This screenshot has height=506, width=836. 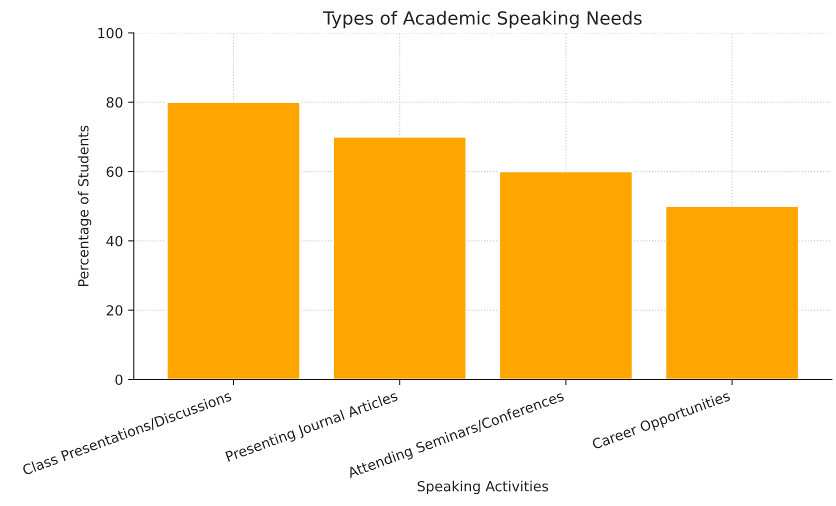 What do you see at coordinates (483, 487) in the screenshot?
I see `x-axis-title: Speaking Activities` at bounding box center [483, 487].